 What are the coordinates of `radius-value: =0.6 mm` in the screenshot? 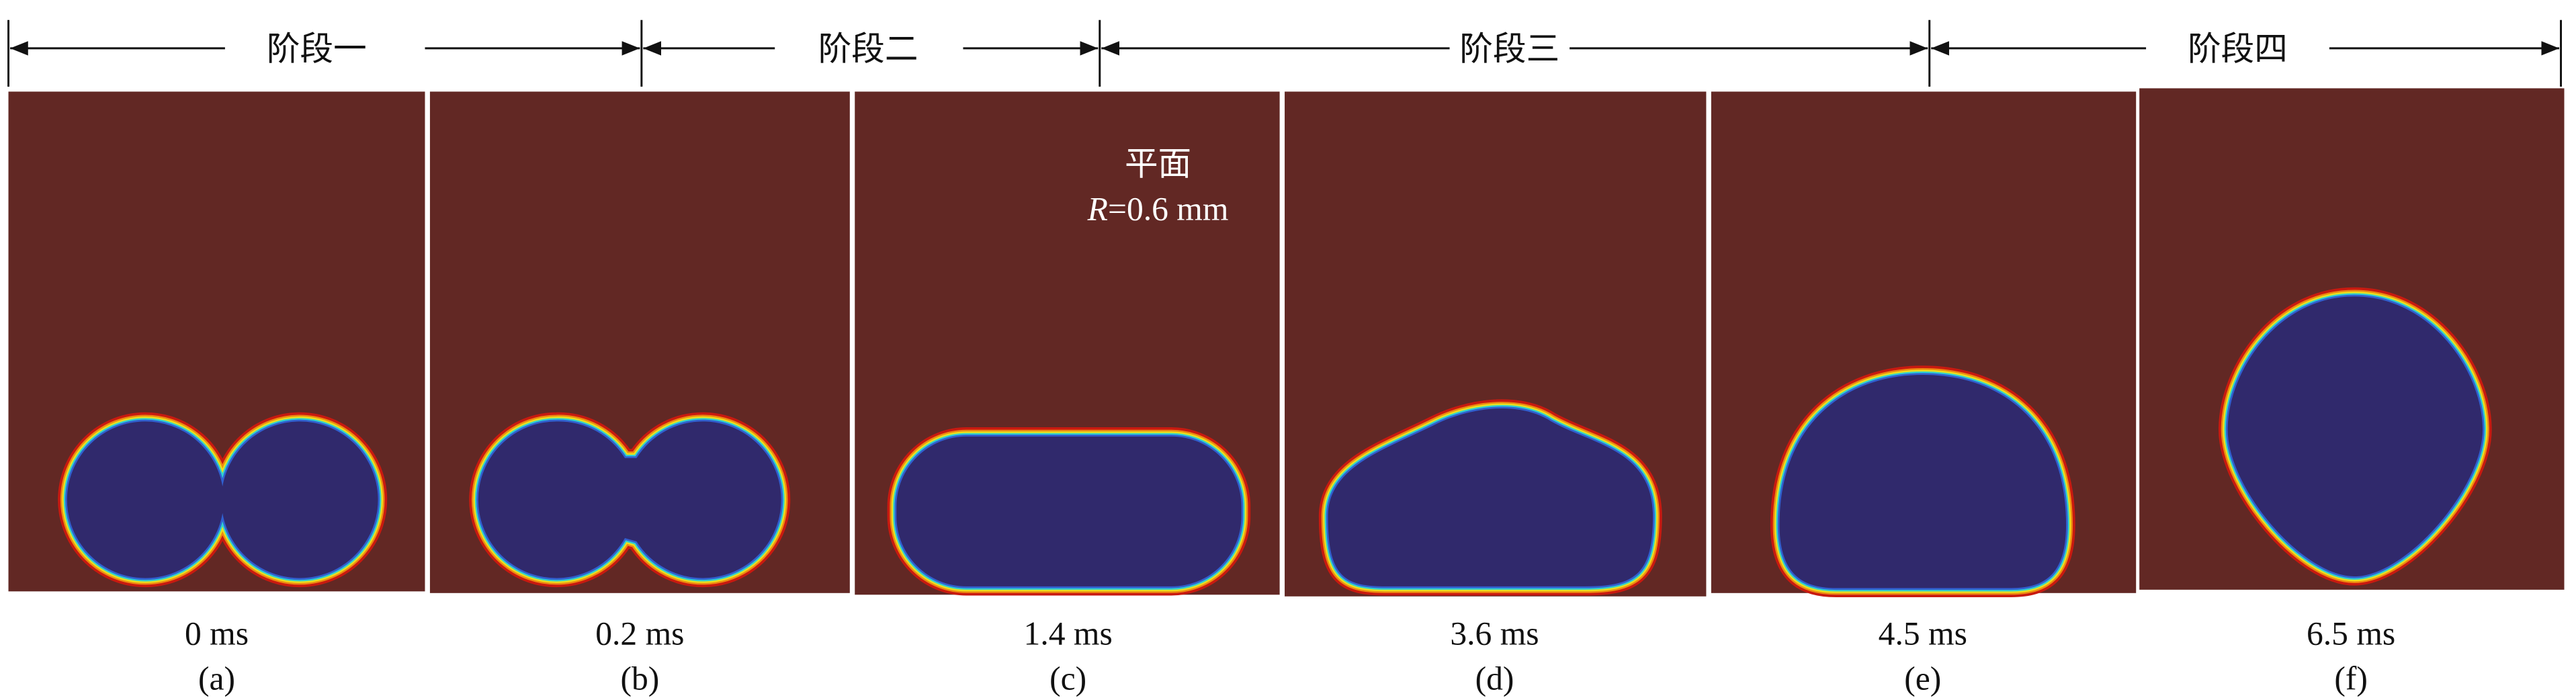 It's located at (1168, 208).